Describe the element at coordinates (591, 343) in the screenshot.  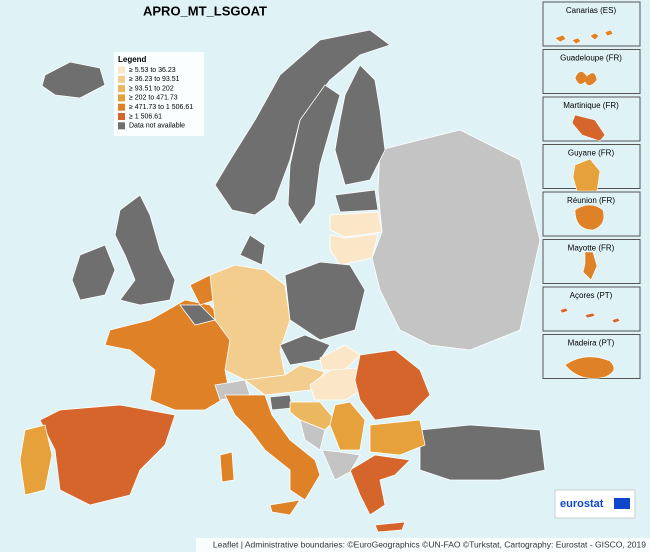
I see `inset-title: Madeira (PT)` at that location.